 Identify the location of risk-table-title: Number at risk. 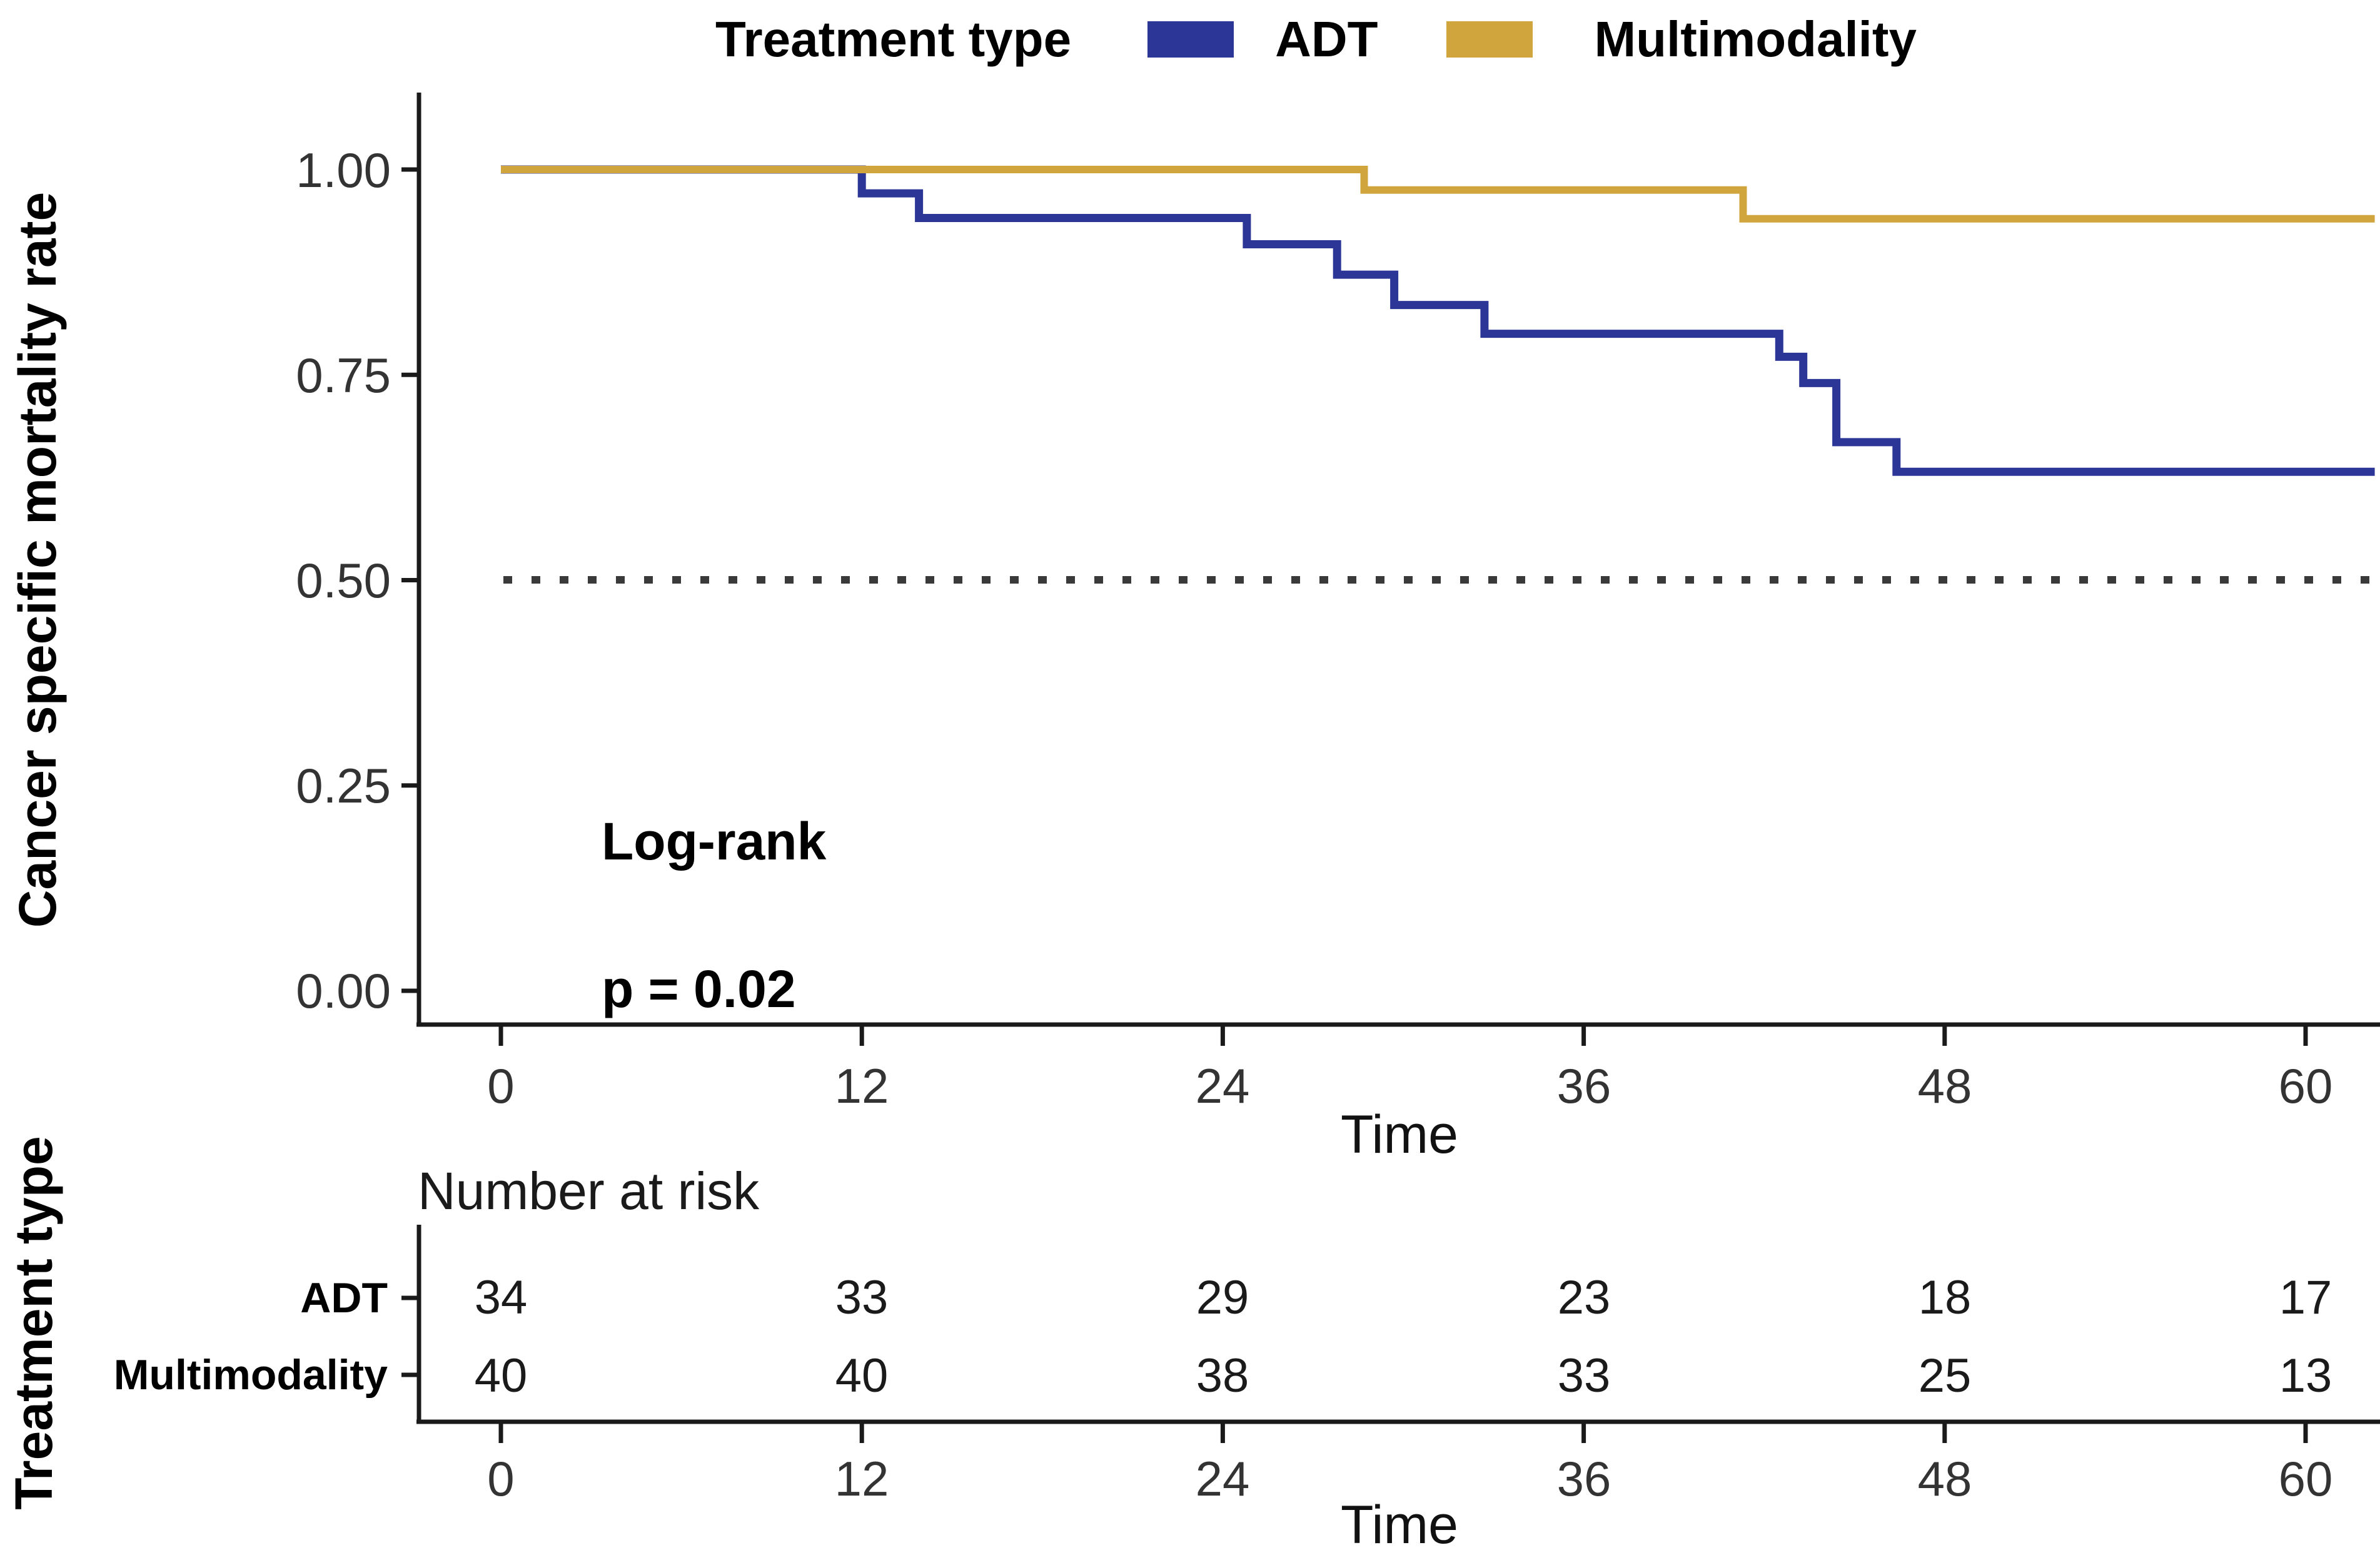
(589, 1191).